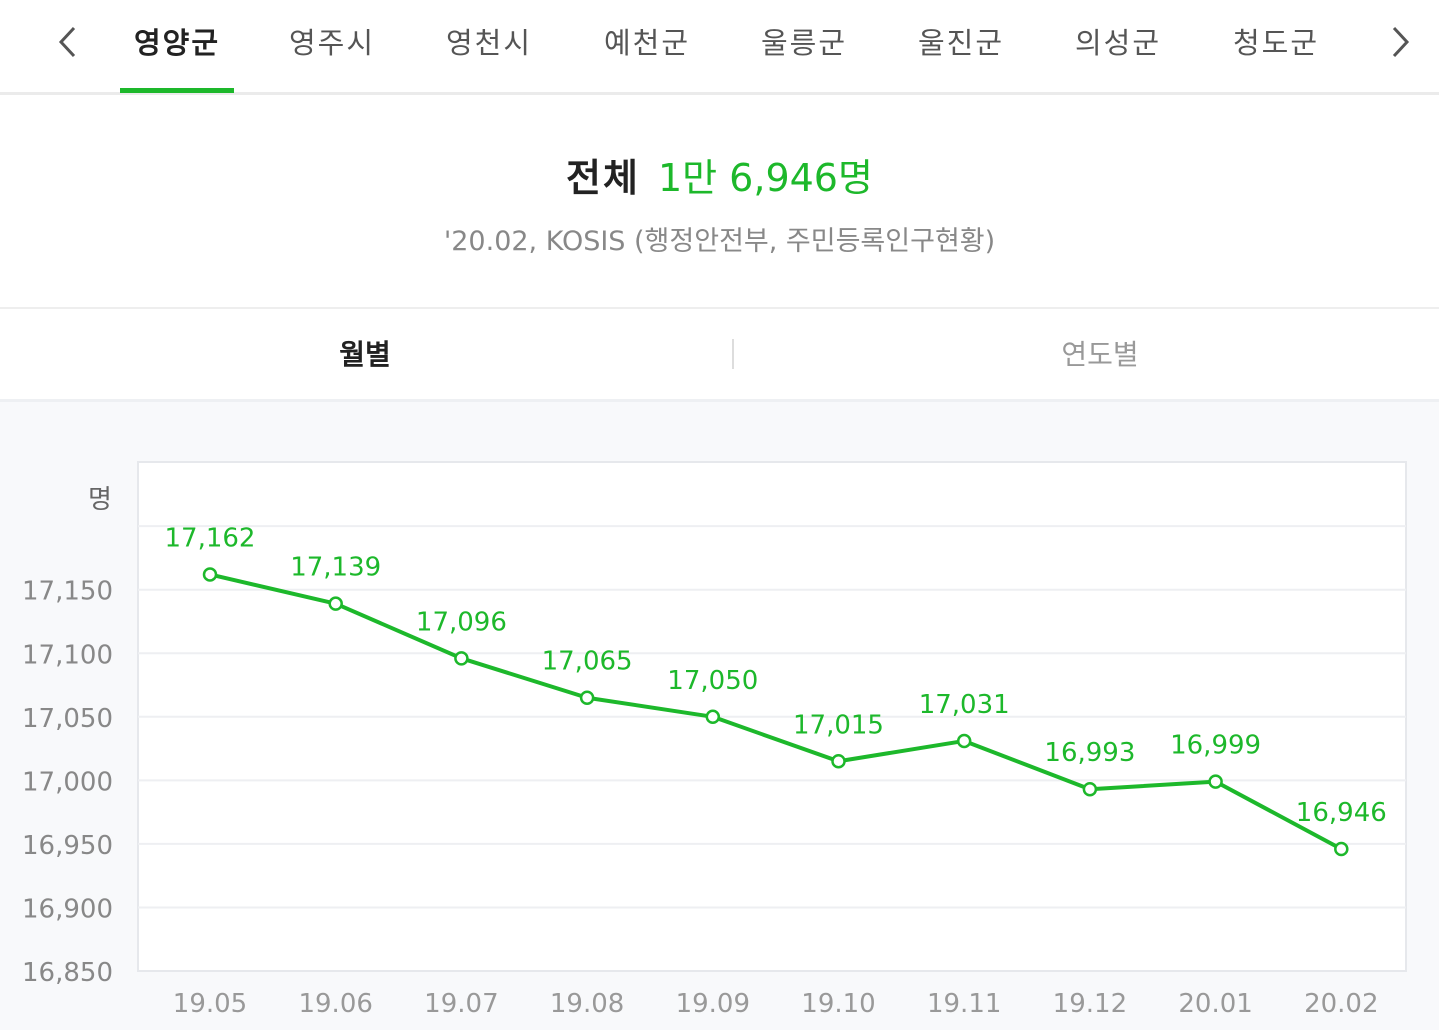 Image resolution: width=1439 pixels, height=1030 pixels. Describe the element at coordinates (719, 47) in the screenshot. I see `region-tab-bar: 영양군 영주시 영천시 예천군 울릉군 울진군 의성군 청도군` at that location.